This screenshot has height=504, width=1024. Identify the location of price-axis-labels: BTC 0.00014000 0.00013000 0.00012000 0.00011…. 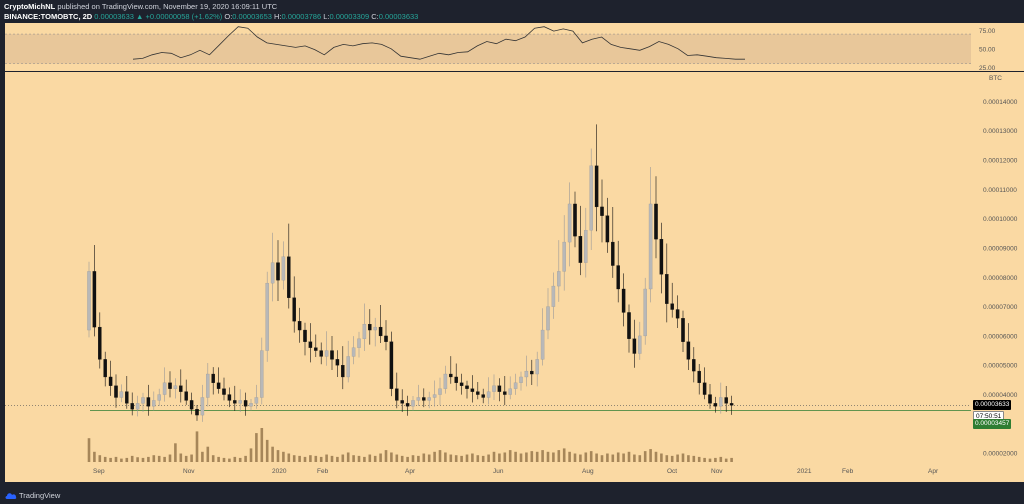
(1000, 266).